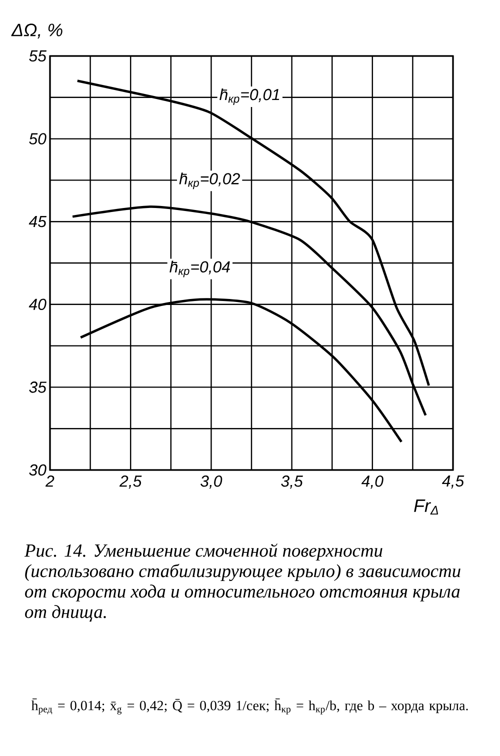 The width and height of the screenshot is (500, 756). I want to click on line-series, so click(241, 371).